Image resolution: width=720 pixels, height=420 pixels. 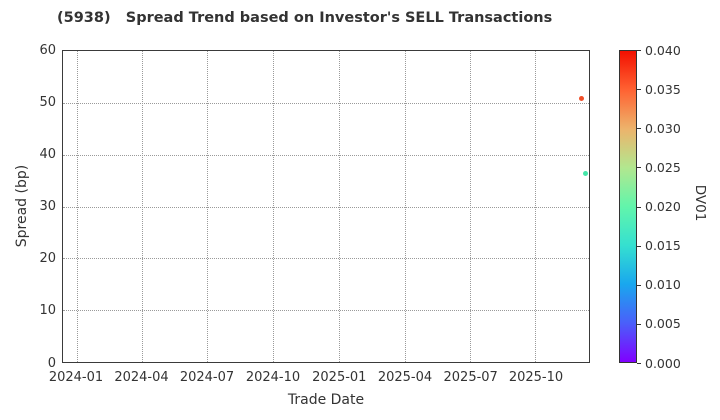 What do you see at coordinates (663, 128) in the screenshot?
I see `colorbar-tick-label: 0.030` at bounding box center [663, 128].